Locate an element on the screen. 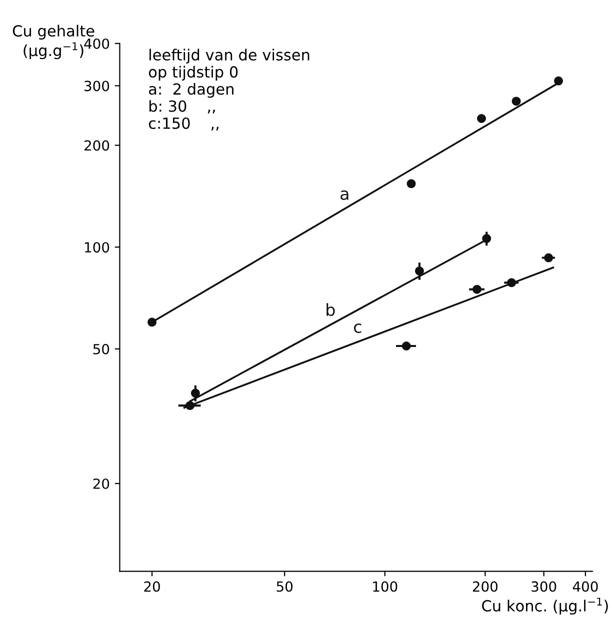 The image size is (614, 621). y-tick-label: 200 is located at coordinates (97, 145).